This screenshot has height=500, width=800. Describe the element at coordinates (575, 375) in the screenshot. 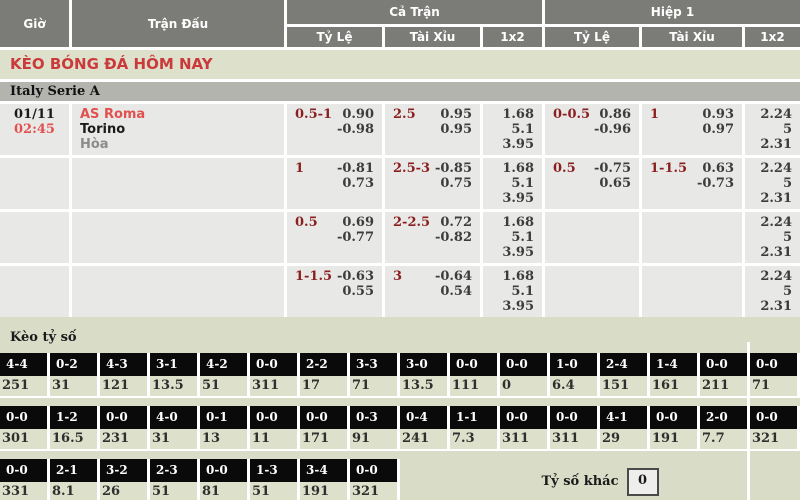

I see `score-cell: 1-0 6.4` at that location.